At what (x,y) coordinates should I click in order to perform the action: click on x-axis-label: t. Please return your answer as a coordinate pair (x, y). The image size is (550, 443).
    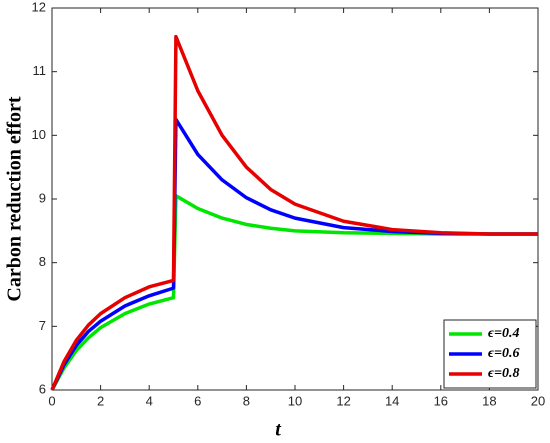
    Looking at the image, I should click on (278, 430).